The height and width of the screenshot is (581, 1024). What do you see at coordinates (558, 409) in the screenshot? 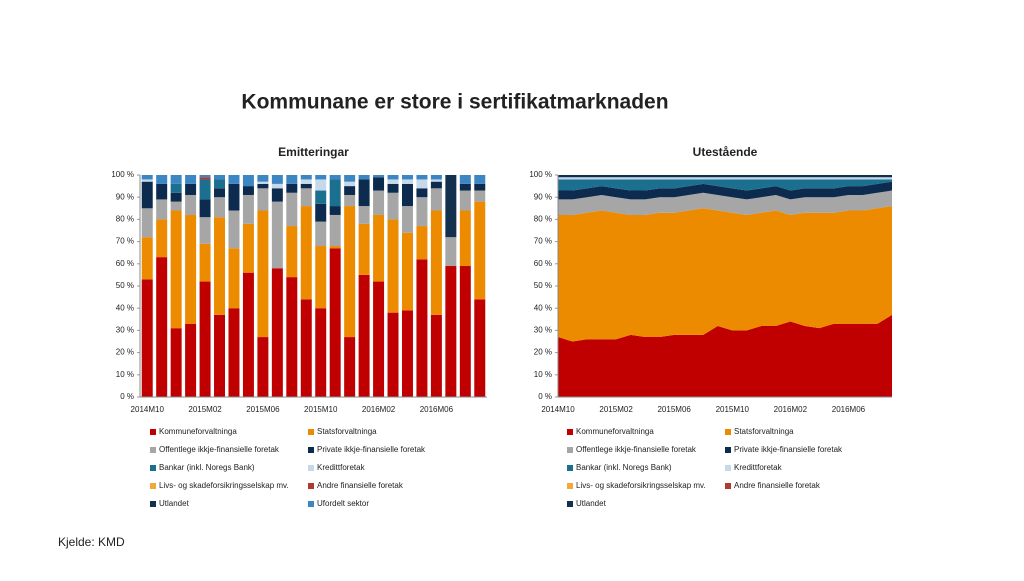
I see `x-tick-label: 2014M10` at bounding box center [558, 409].